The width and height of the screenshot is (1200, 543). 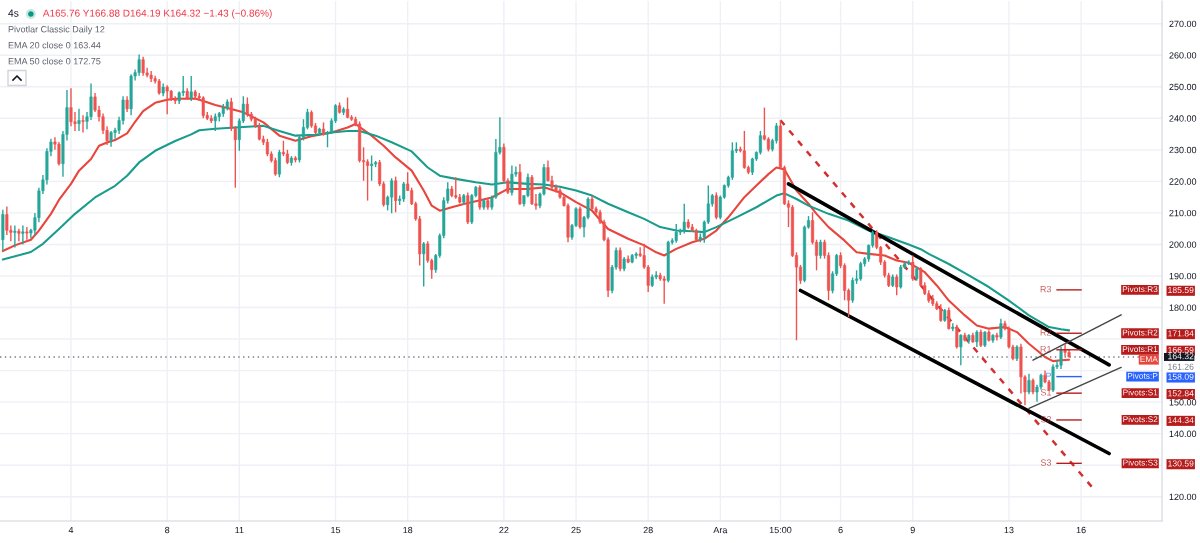 I want to click on annotation: R1, so click(x=1046, y=349).